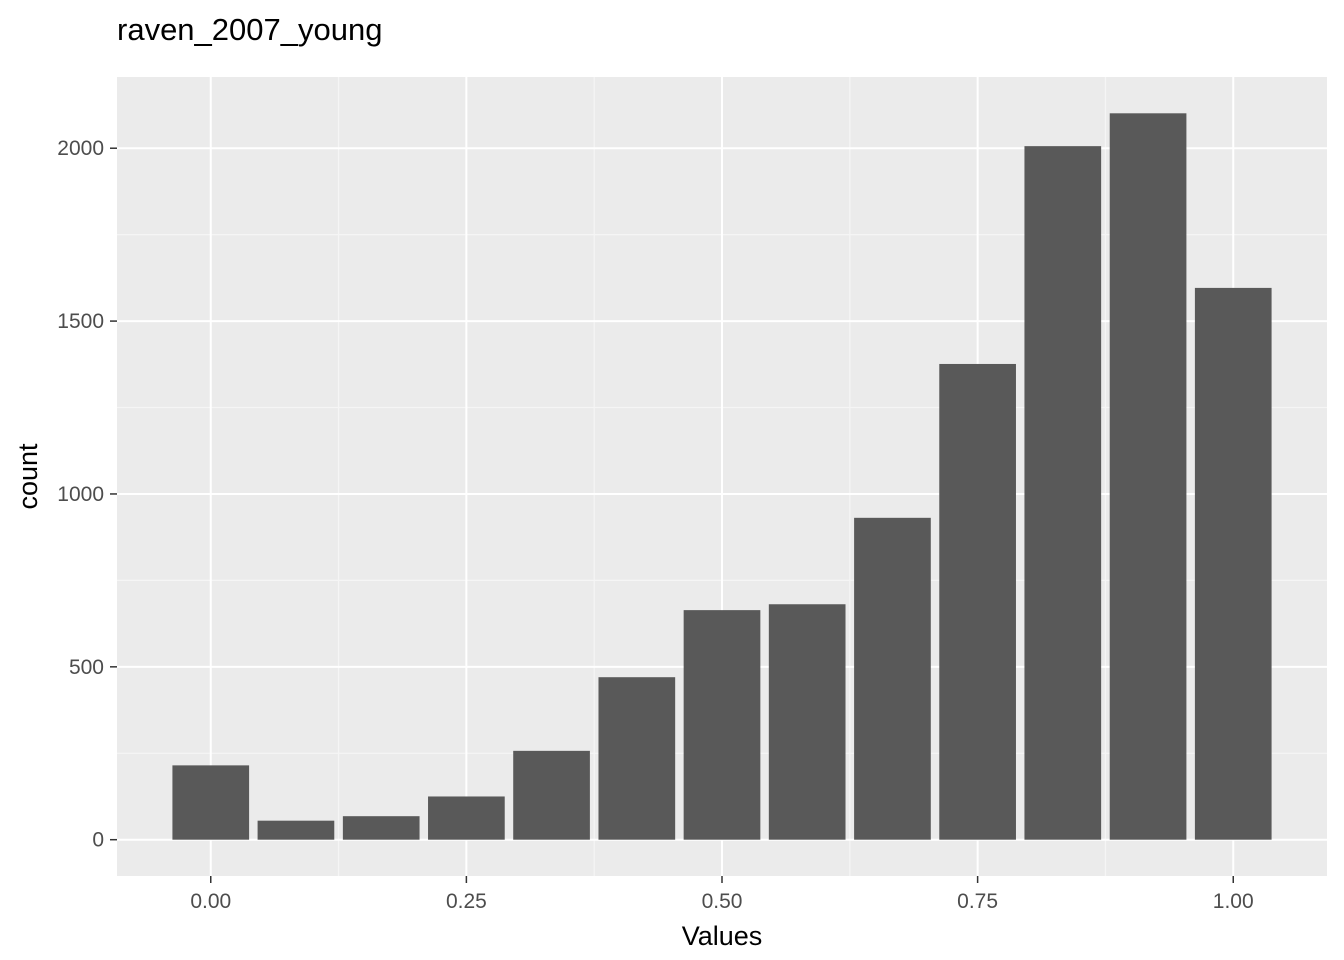  What do you see at coordinates (722, 901) in the screenshot?
I see `x-tick-label: 0.50` at bounding box center [722, 901].